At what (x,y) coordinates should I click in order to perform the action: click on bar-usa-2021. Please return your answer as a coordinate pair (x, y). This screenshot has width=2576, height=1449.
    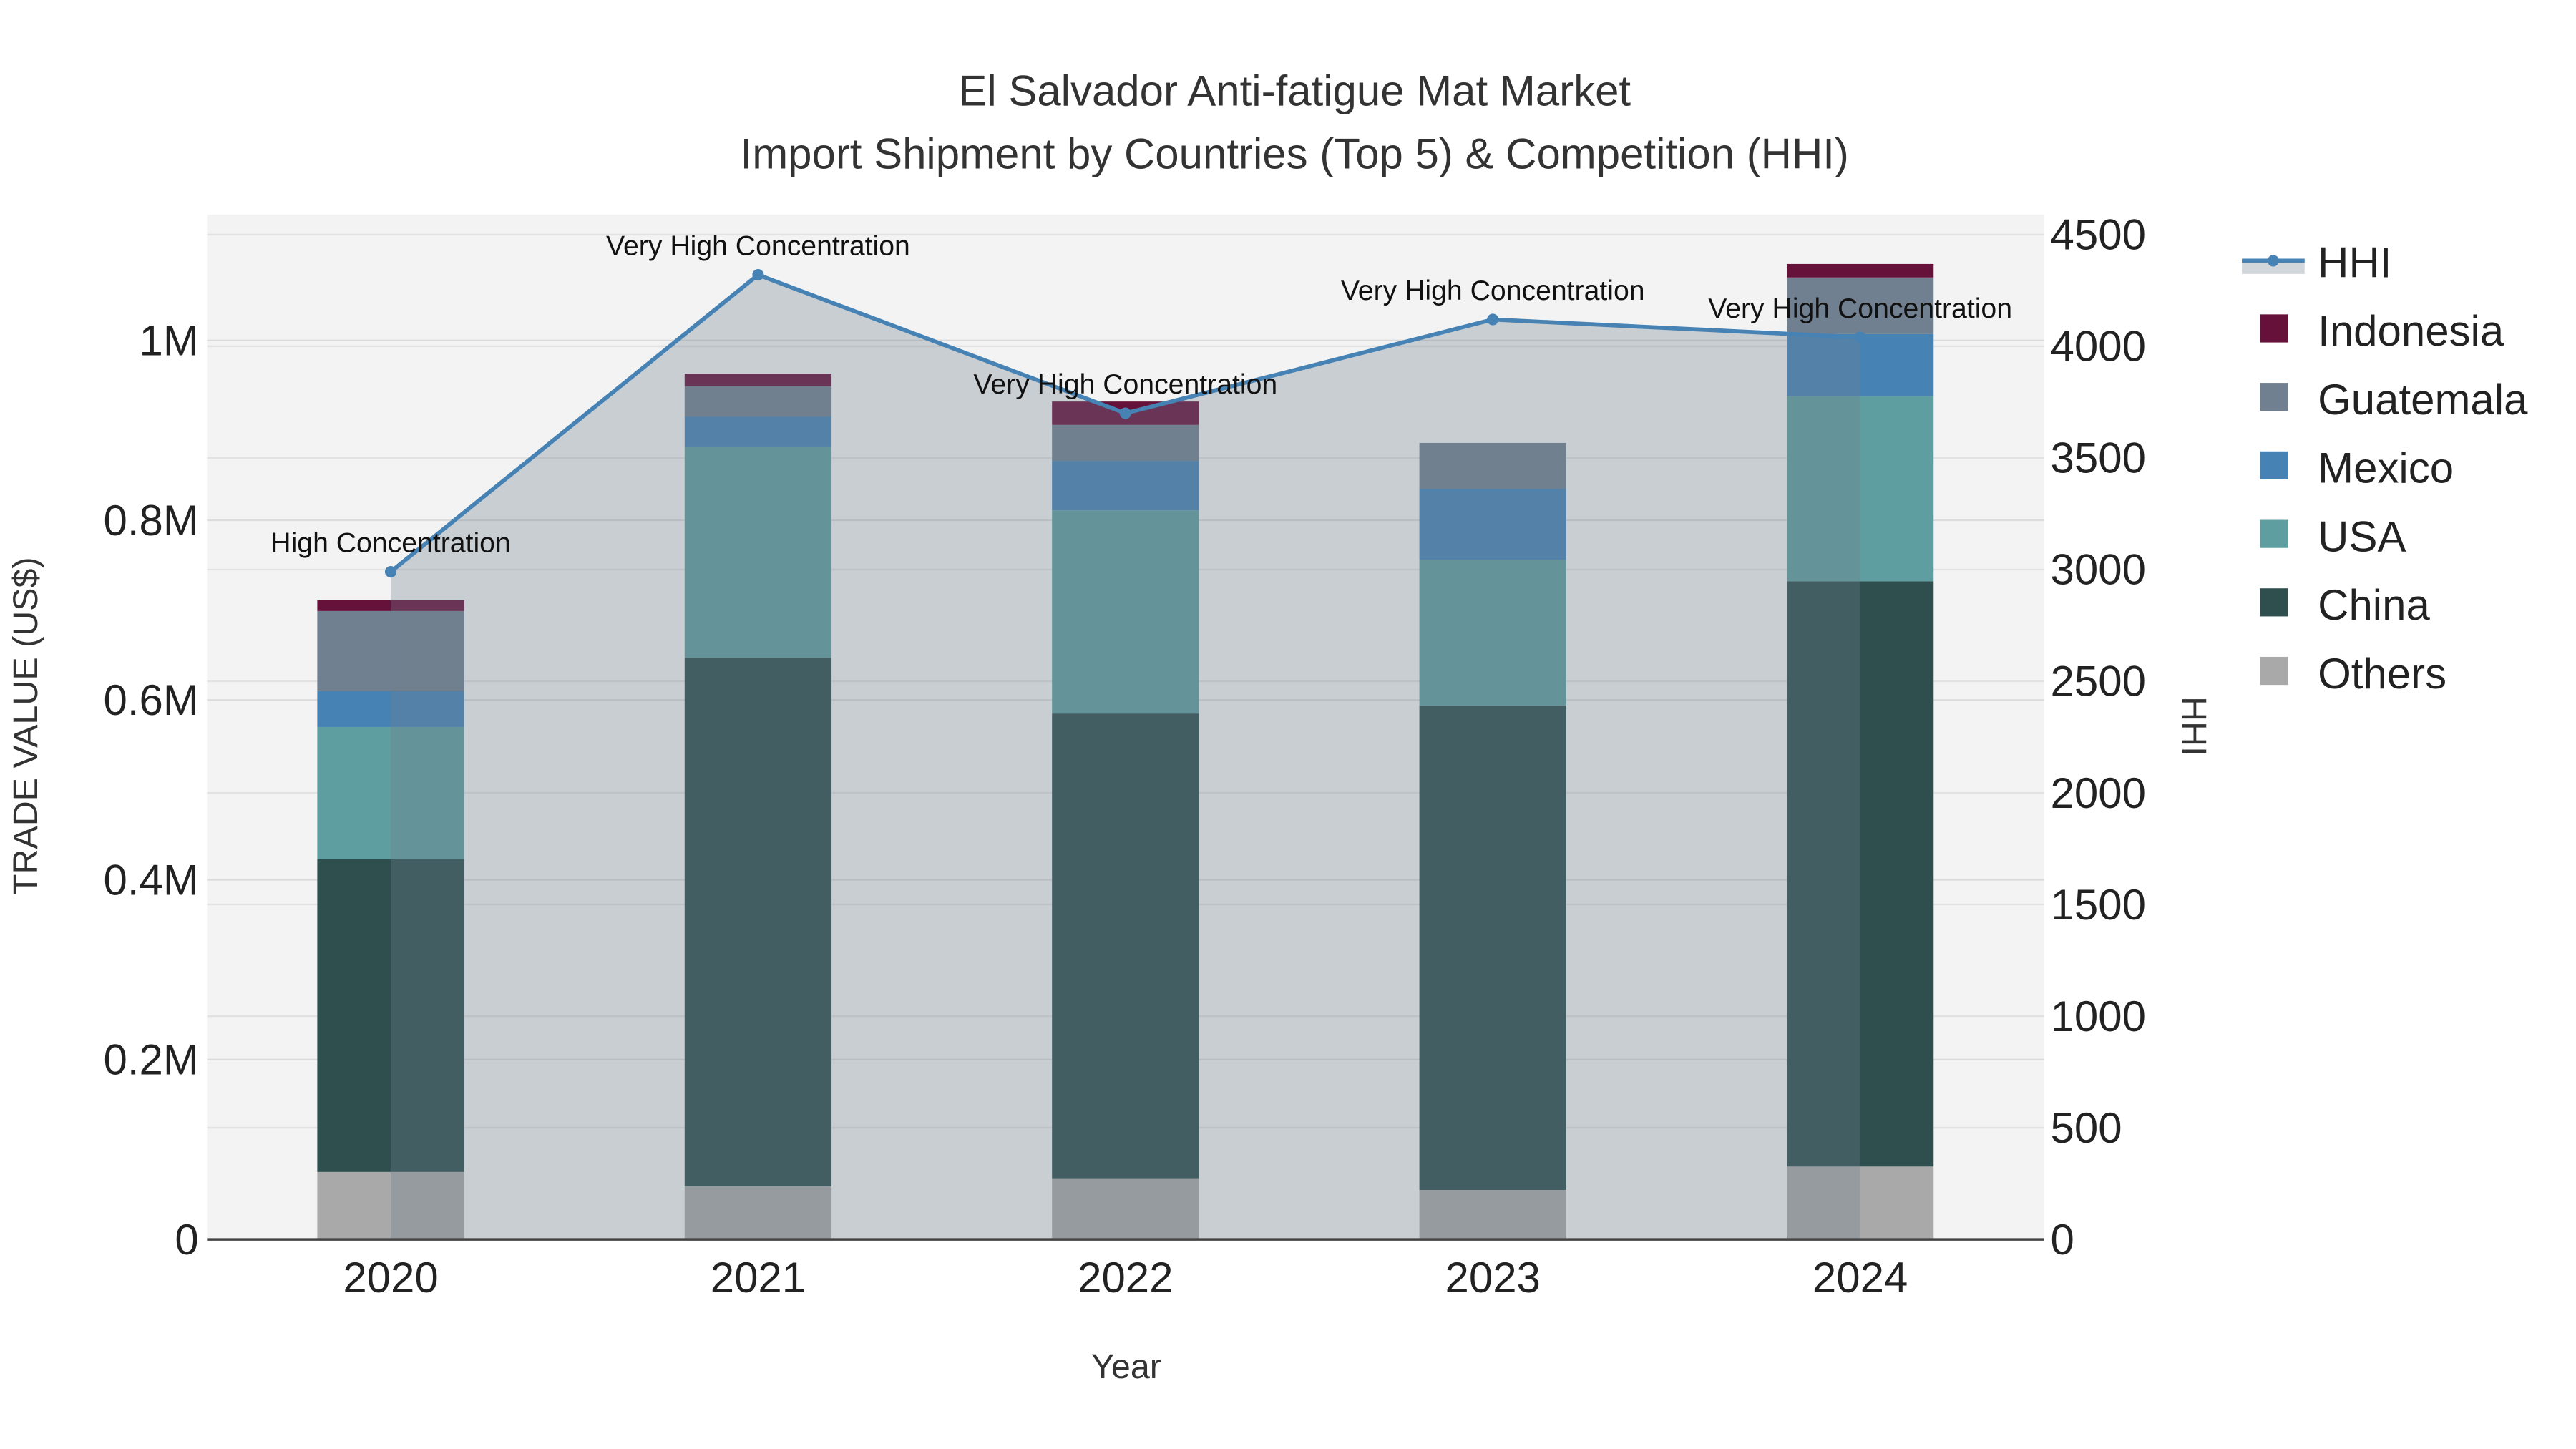
    Looking at the image, I should click on (758, 552).